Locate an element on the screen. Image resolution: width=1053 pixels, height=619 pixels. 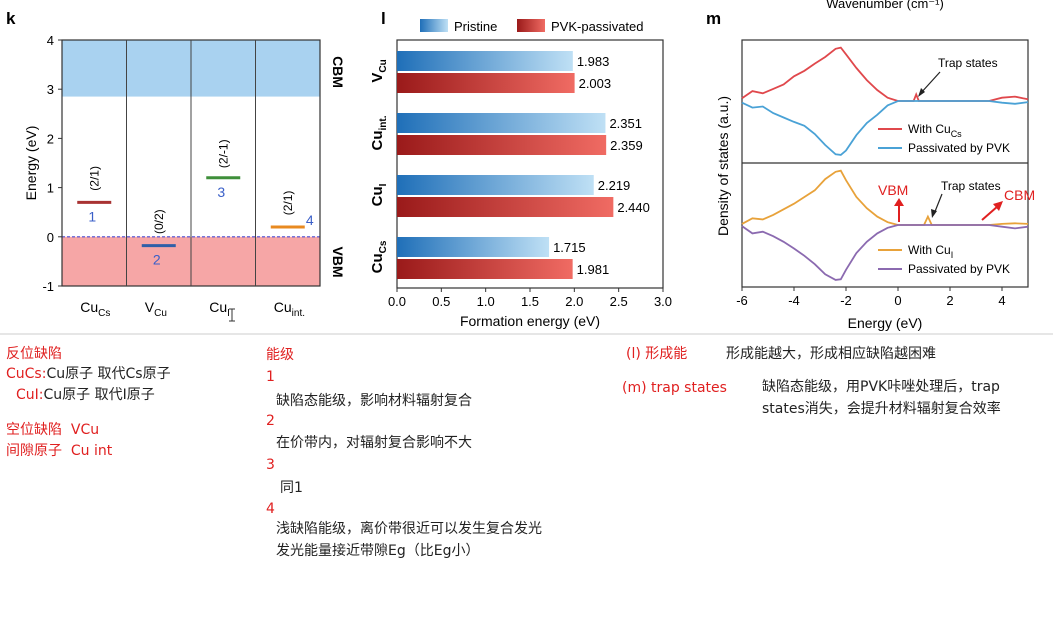
cbm-marker-arrowhead is located at coordinates (998, 206).